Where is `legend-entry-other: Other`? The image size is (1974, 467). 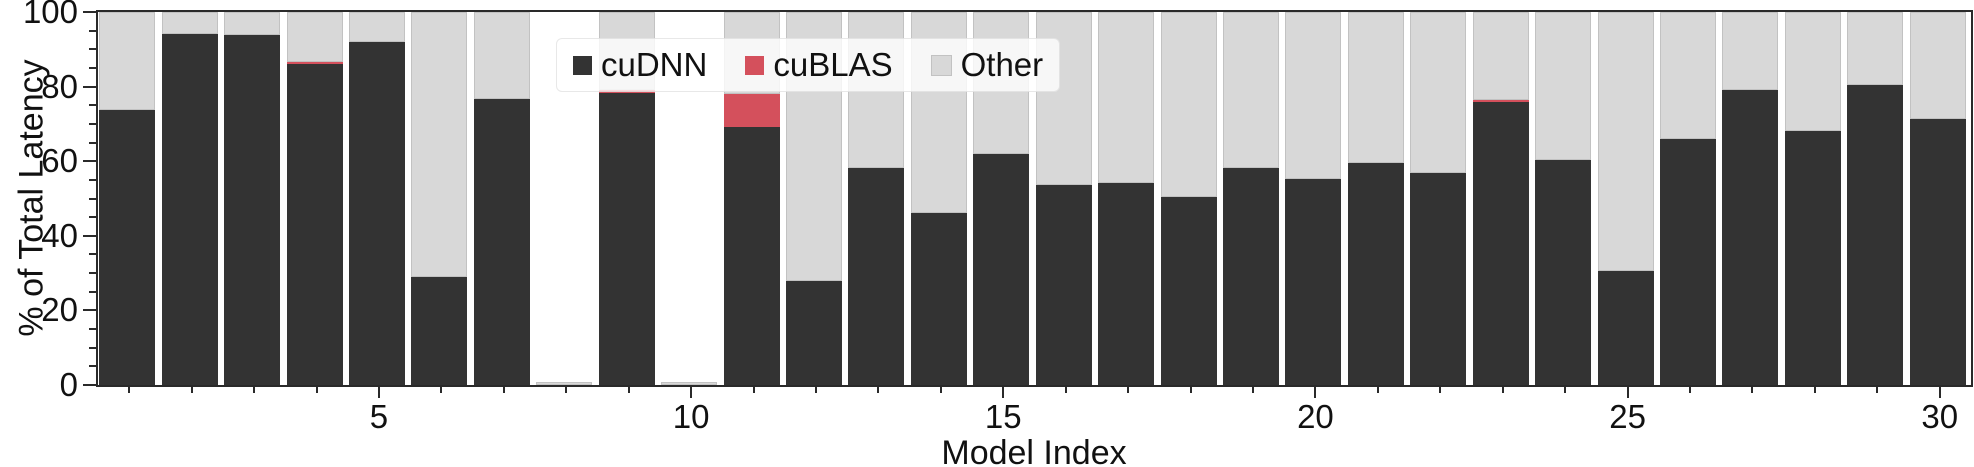 legend-entry-other: Other is located at coordinates (986, 65).